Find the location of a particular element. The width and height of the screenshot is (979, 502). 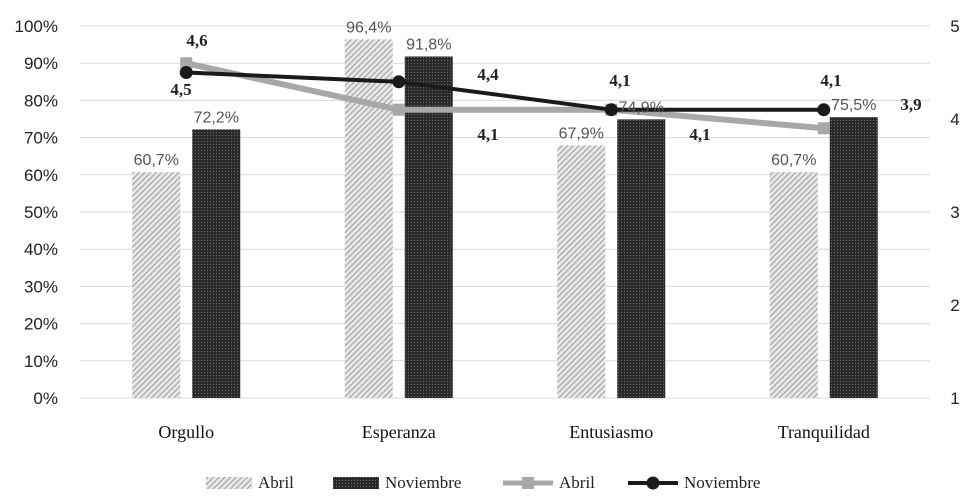

y-axis-right: 1 2 3 4 5 is located at coordinates (954, 212).